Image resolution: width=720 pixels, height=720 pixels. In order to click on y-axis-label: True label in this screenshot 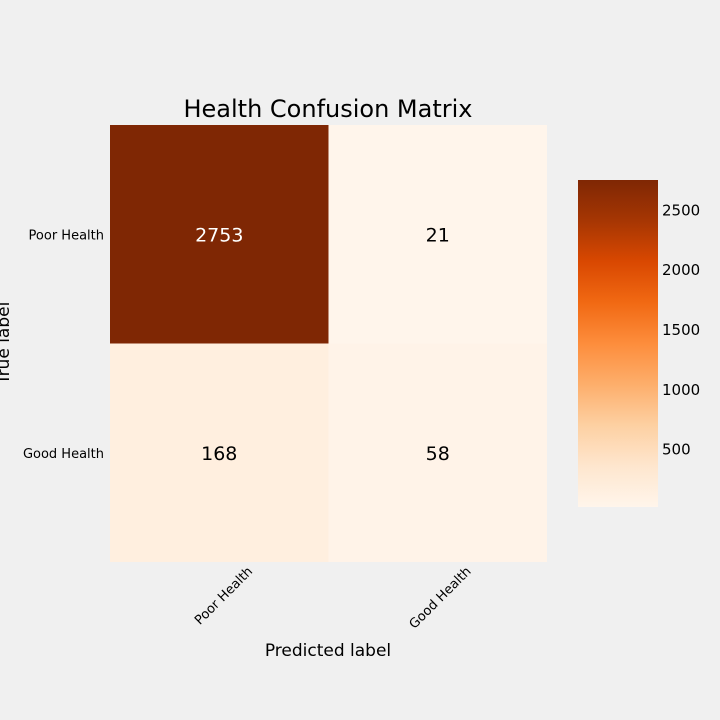, I will do `click(7, 344)`.